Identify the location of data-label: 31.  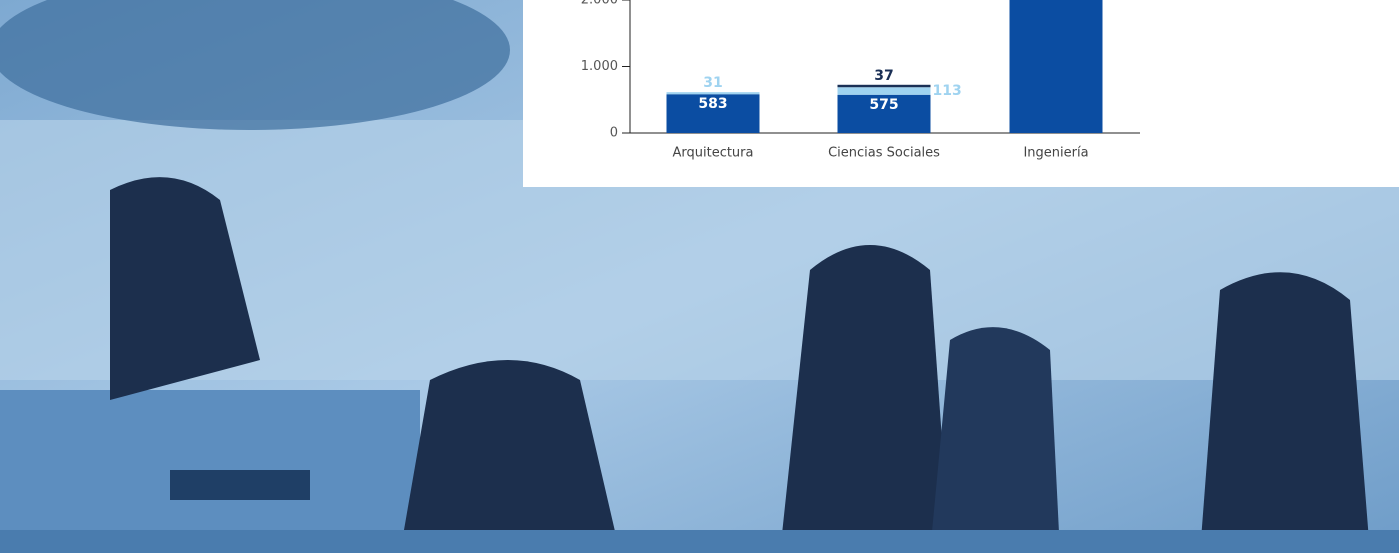
(712, 83).